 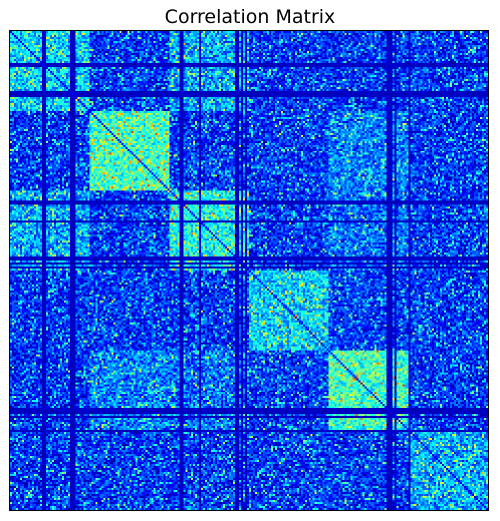 I want to click on chart-title: Correlation Matrix, so click(x=250, y=17).